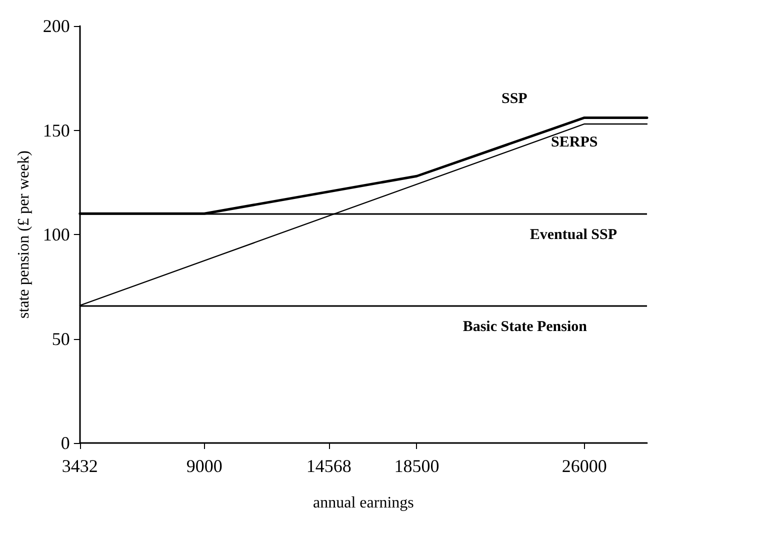 Image resolution: width=765 pixels, height=539 pixels. I want to click on ref-line-label: Basic State Pension, so click(525, 326).